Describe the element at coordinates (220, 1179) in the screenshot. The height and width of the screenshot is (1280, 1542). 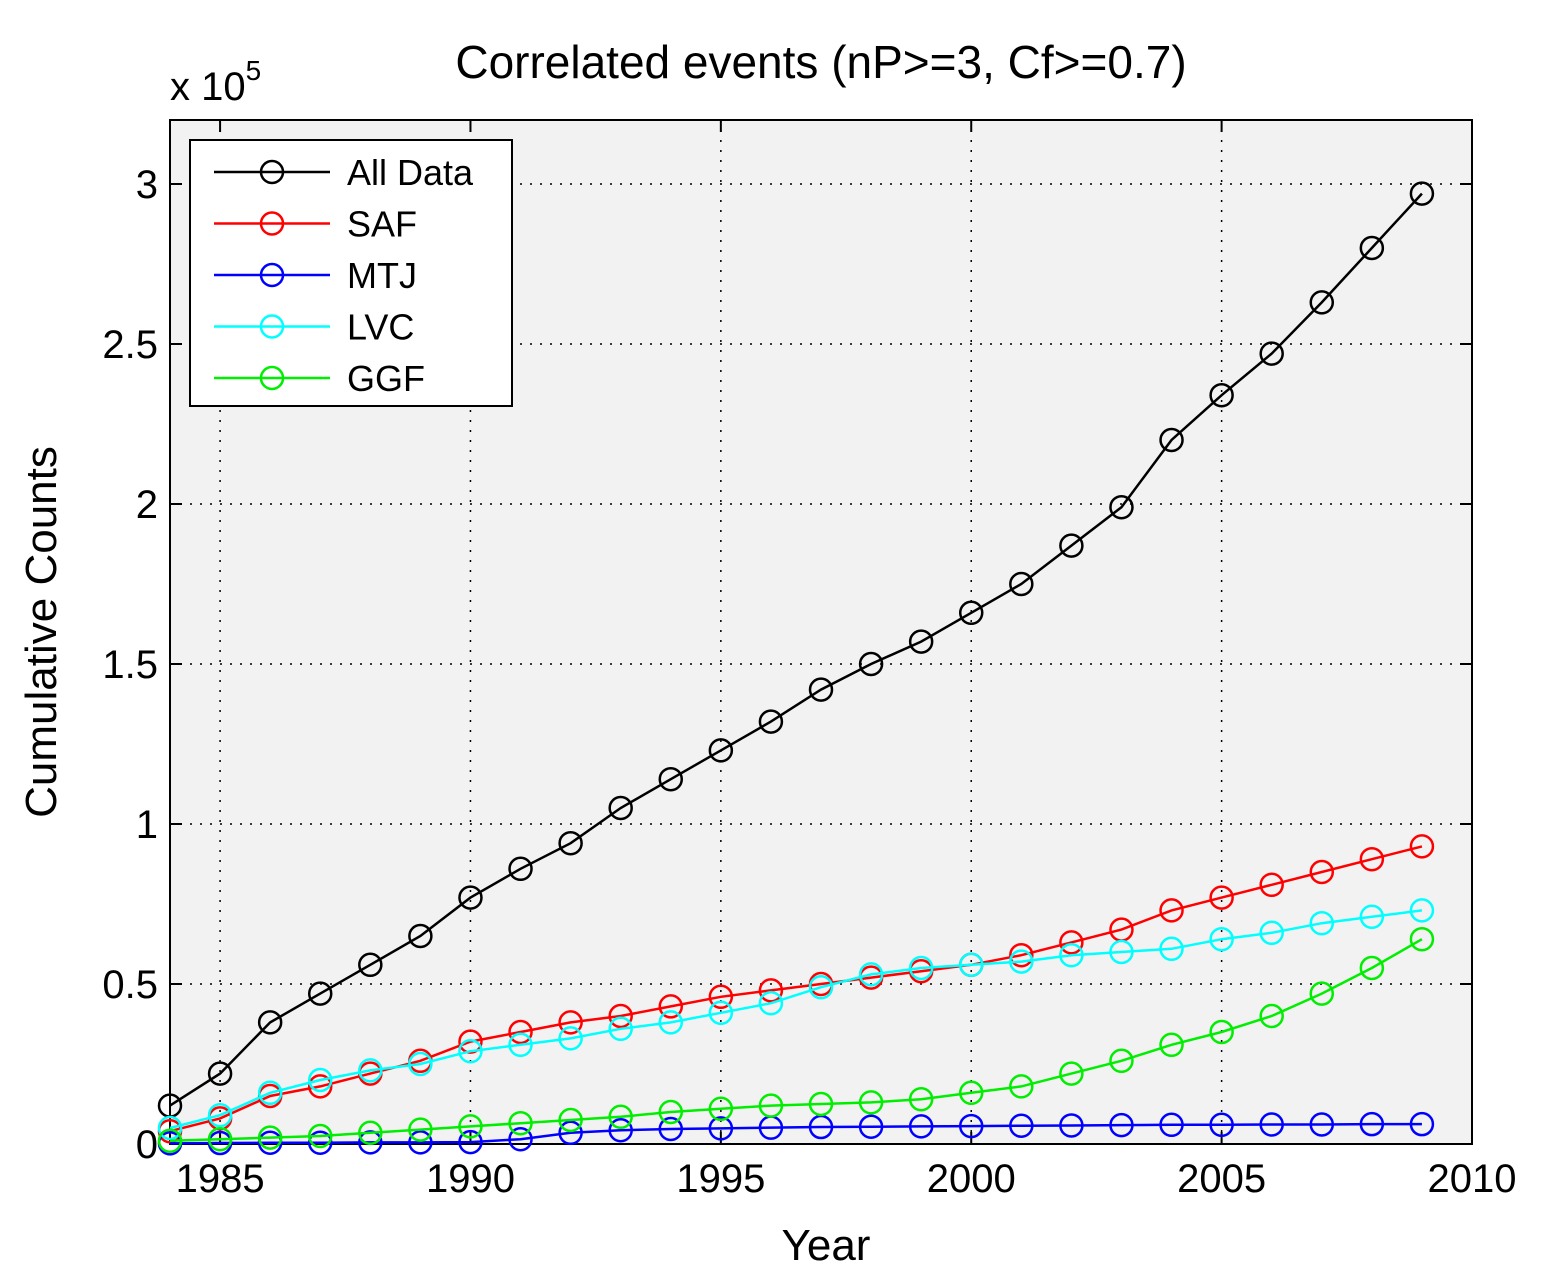
I see `x-tick-label: 1985` at that location.